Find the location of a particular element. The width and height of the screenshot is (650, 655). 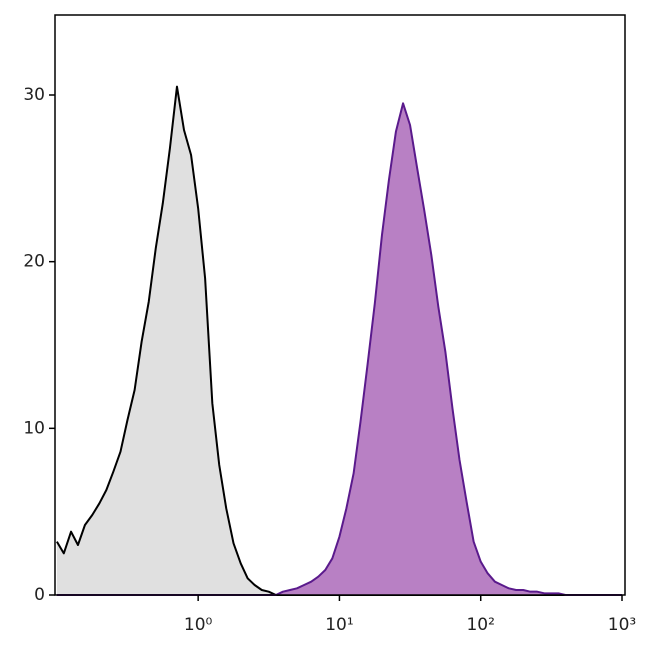

y-tick-label: 30 is located at coordinates (34, 95).